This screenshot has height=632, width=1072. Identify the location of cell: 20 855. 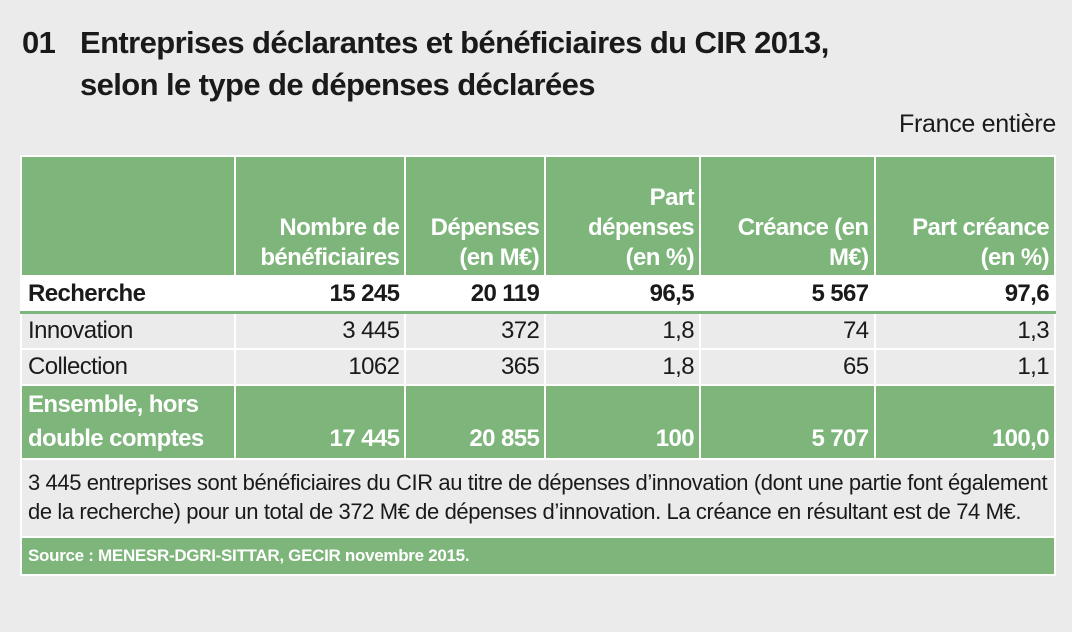
(475, 422).